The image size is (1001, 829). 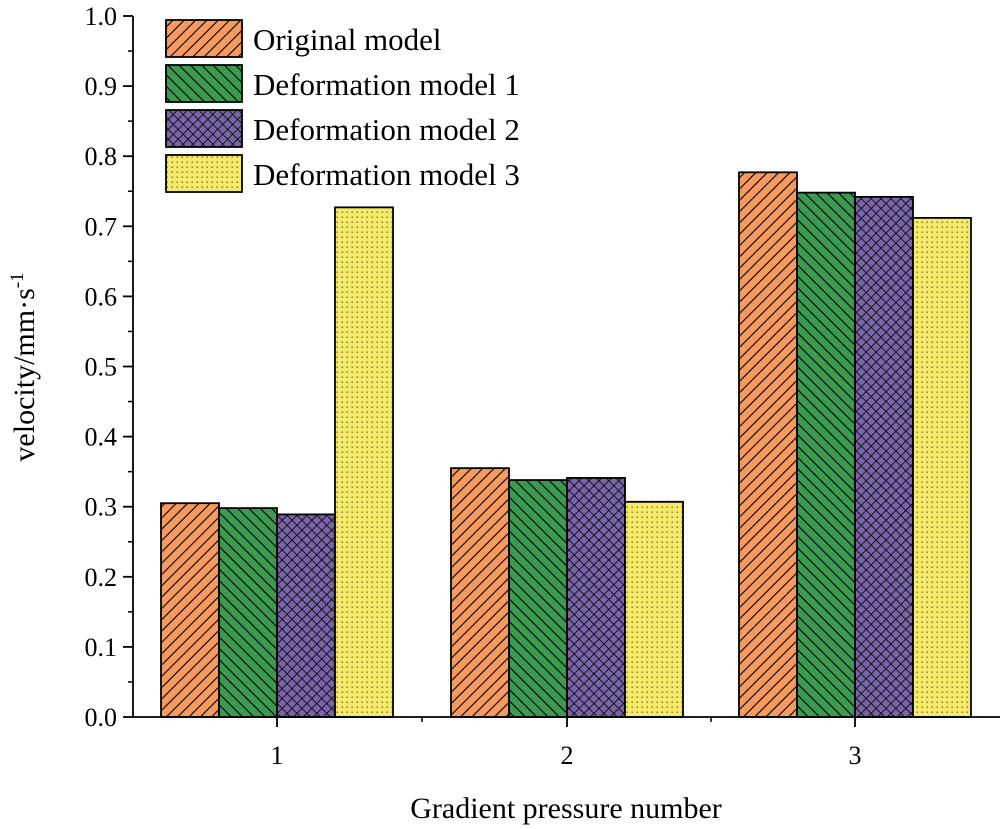 What do you see at coordinates (24, 374) in the screenshot?
I see `y-axis-label-text: velocity/mm·s` at bounding box center [24, 374].